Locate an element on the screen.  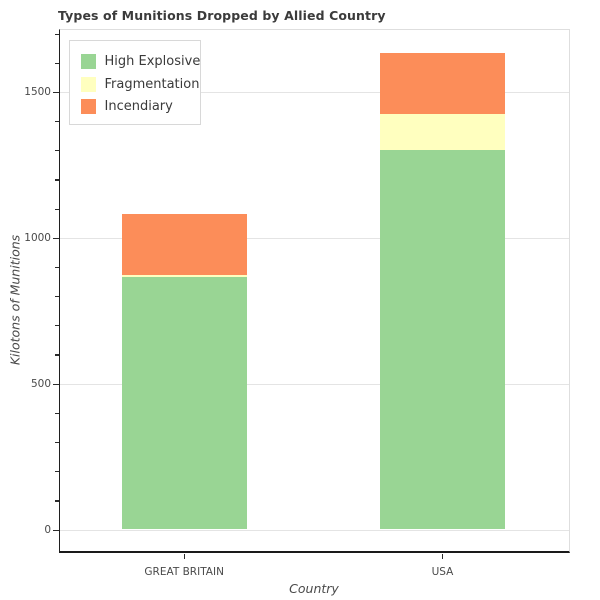
y-axis-title: Kilotons of Munitions is located at coordinates (15, 300).